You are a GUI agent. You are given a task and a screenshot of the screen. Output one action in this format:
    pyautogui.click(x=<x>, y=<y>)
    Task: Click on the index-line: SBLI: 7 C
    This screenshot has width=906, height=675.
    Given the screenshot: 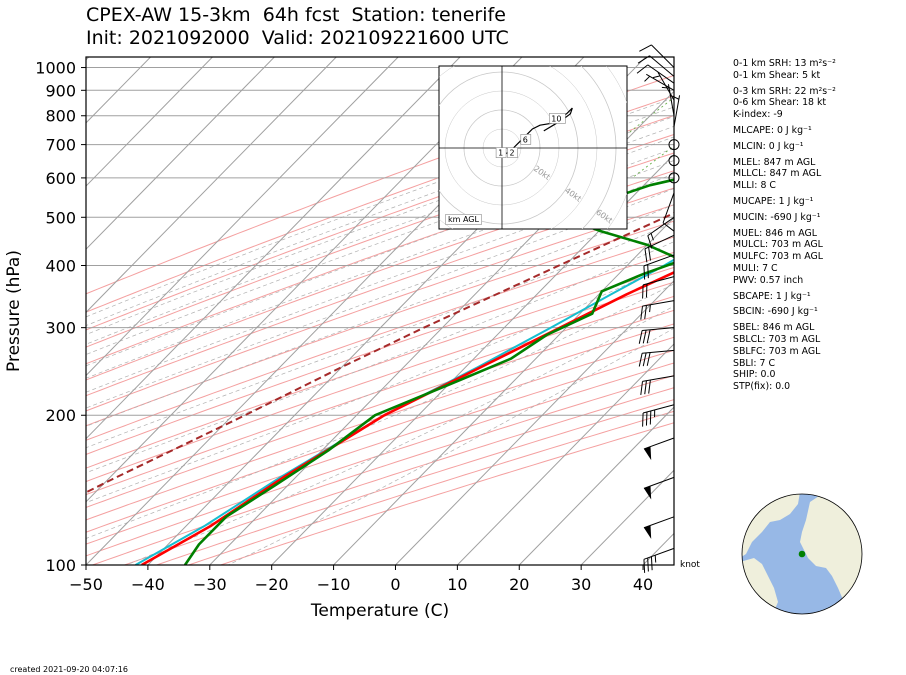 What is the action you would take?
    pyautogui.click(x=754, y=363)
    